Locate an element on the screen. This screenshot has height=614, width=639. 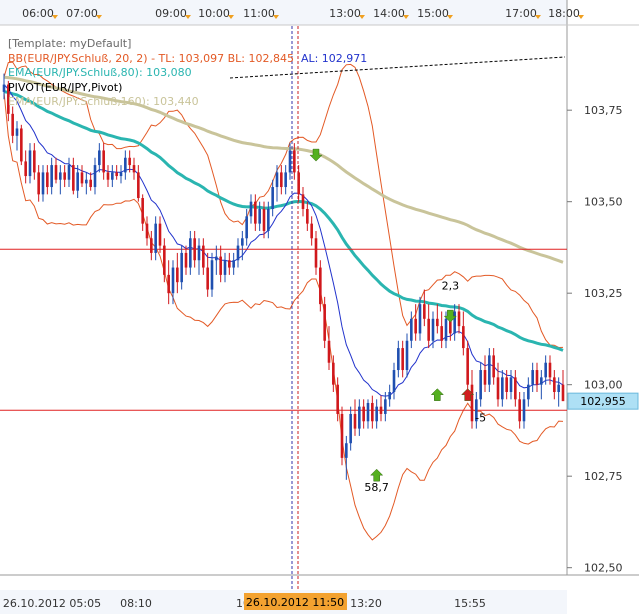
bottom-time-label: 13:20 is located at coordinates (366, 603).